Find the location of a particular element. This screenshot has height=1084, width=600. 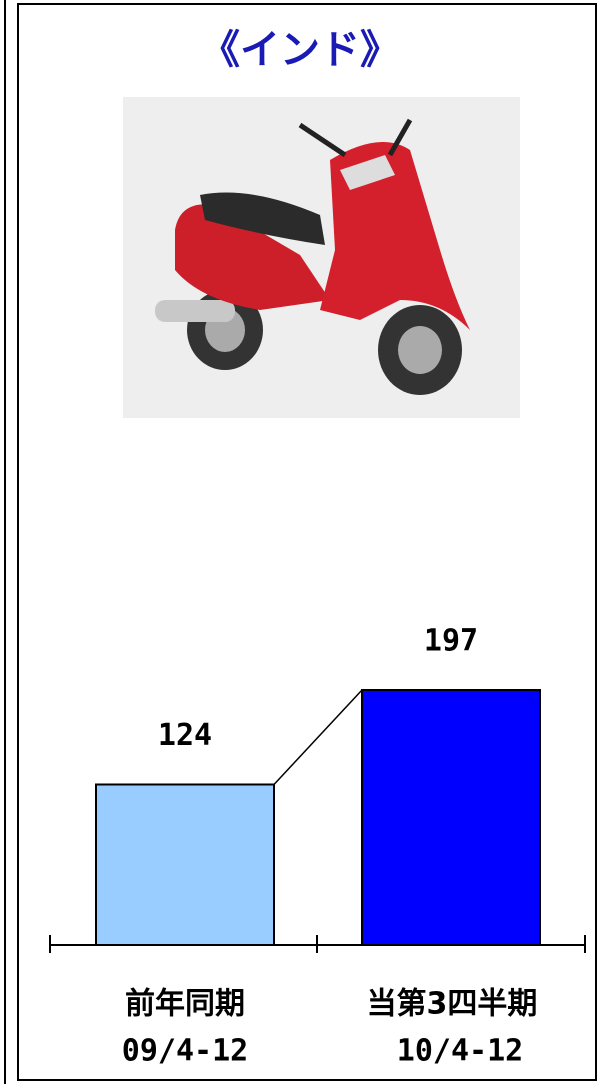

category-label: 当第3四半期 is located at coordinates (452, 1004).